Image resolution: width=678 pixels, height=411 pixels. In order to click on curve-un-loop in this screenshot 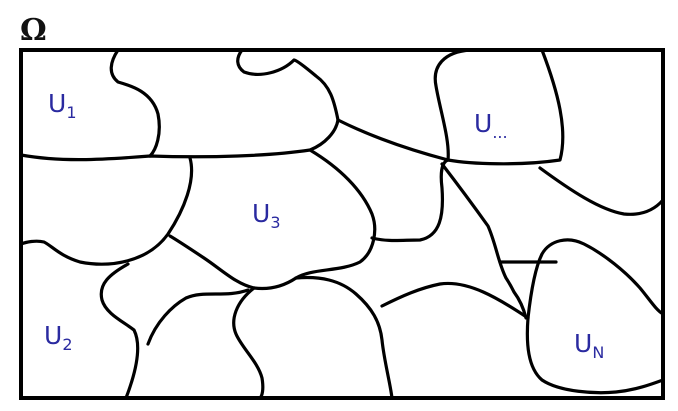, I will do `click(595, 355)`.